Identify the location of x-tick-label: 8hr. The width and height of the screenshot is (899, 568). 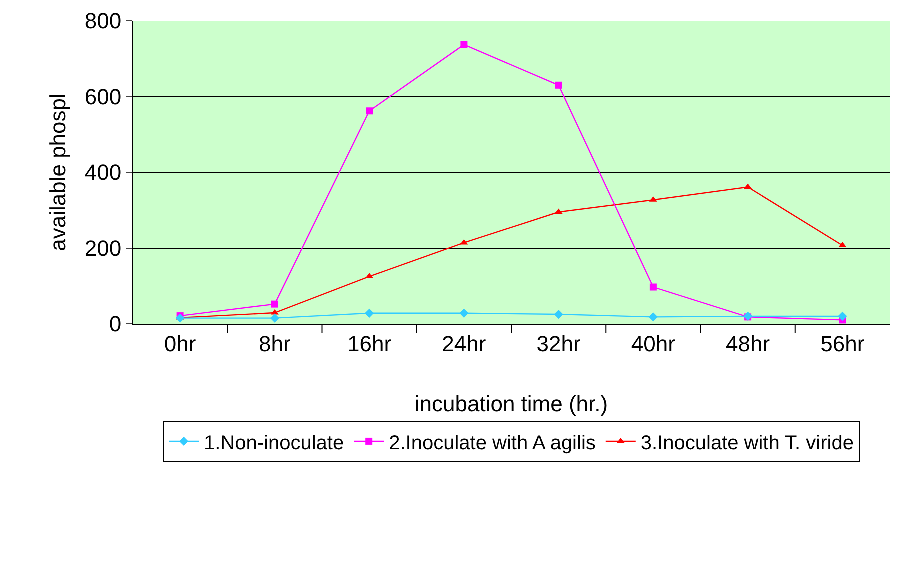
(275, 343).